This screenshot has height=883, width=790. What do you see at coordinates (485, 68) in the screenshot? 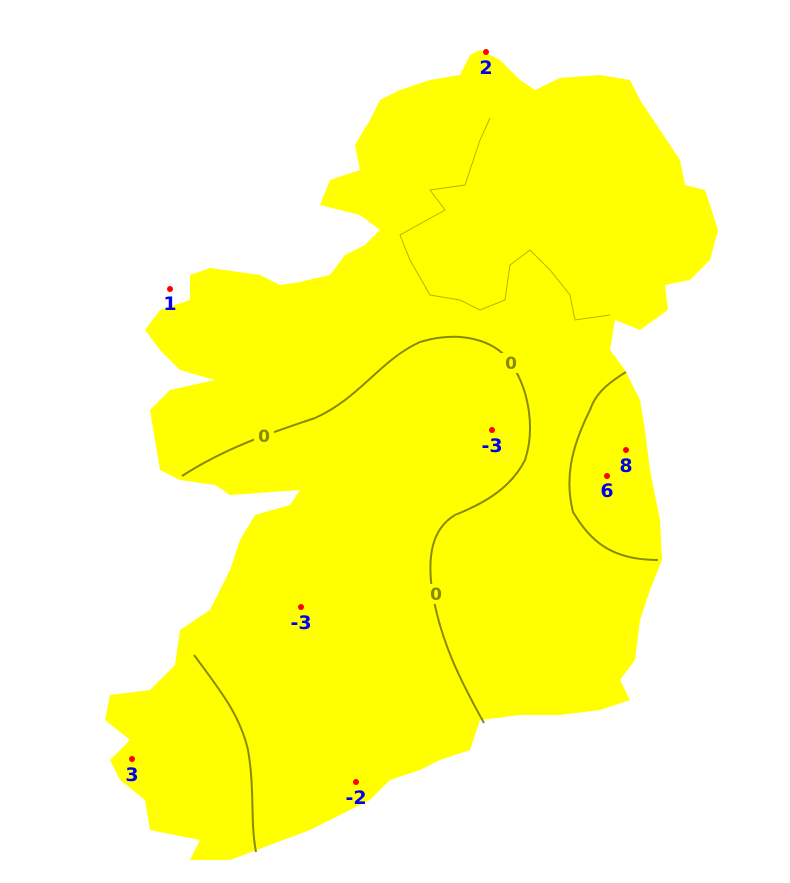
I see `station-value: 2` at bounding box center [485, 68].